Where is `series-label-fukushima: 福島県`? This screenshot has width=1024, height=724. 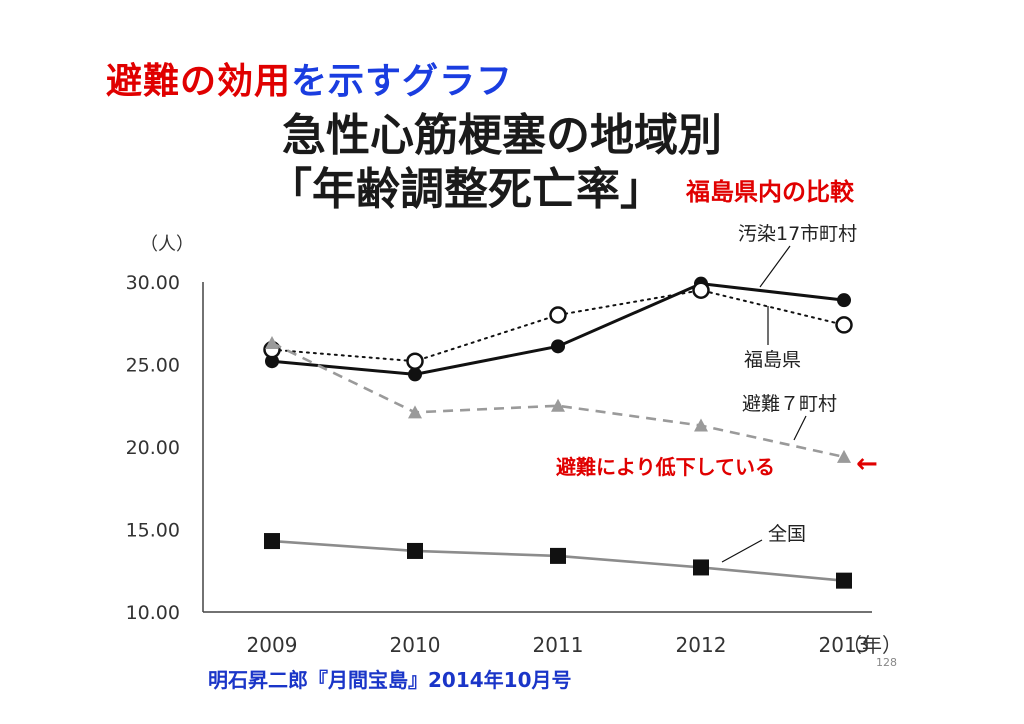
series-label-fukushima: 福島県 is located at coordinates (772, 360).